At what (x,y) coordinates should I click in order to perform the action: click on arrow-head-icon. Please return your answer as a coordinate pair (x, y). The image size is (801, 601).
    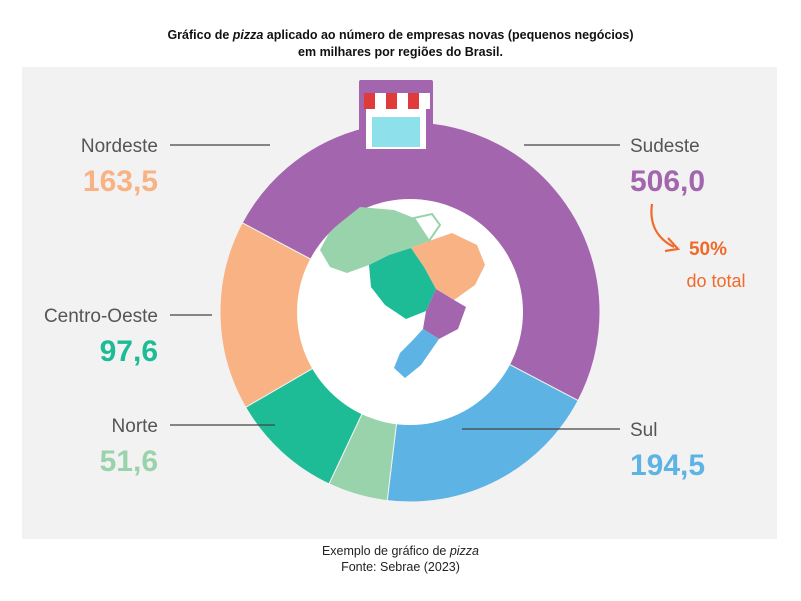
    Looking at the image, I should click on (672, 245).